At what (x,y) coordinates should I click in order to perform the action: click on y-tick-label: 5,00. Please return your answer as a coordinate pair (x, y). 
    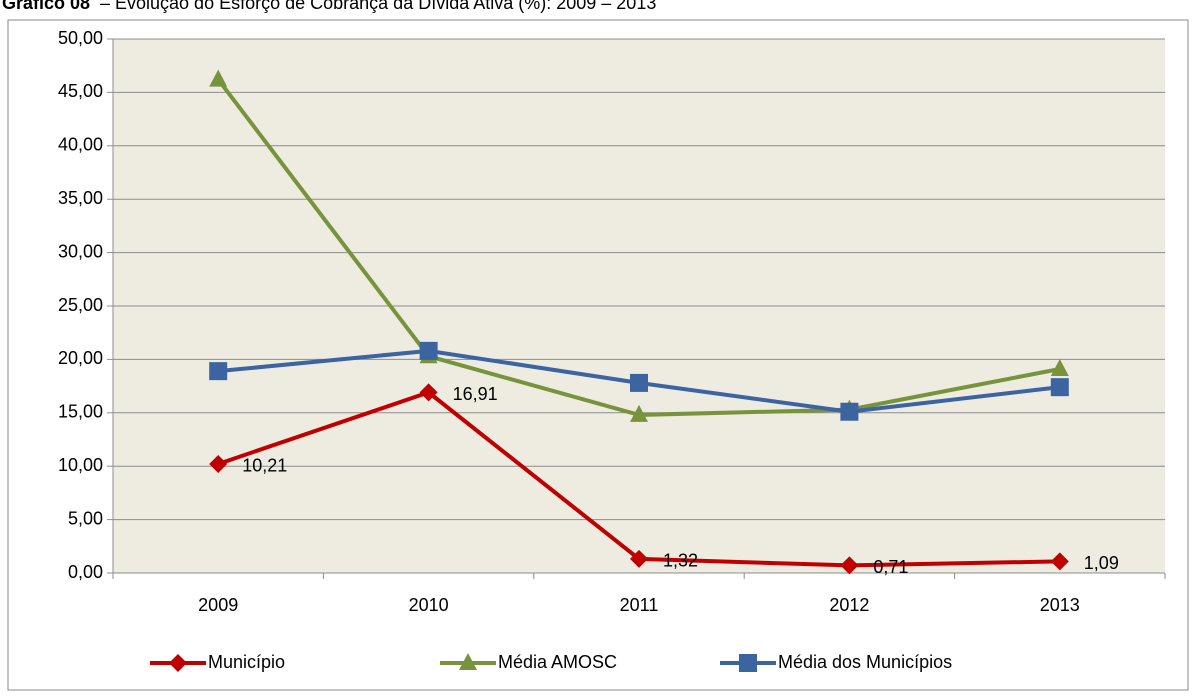
    Looking at the image, I should click on (85, 518).